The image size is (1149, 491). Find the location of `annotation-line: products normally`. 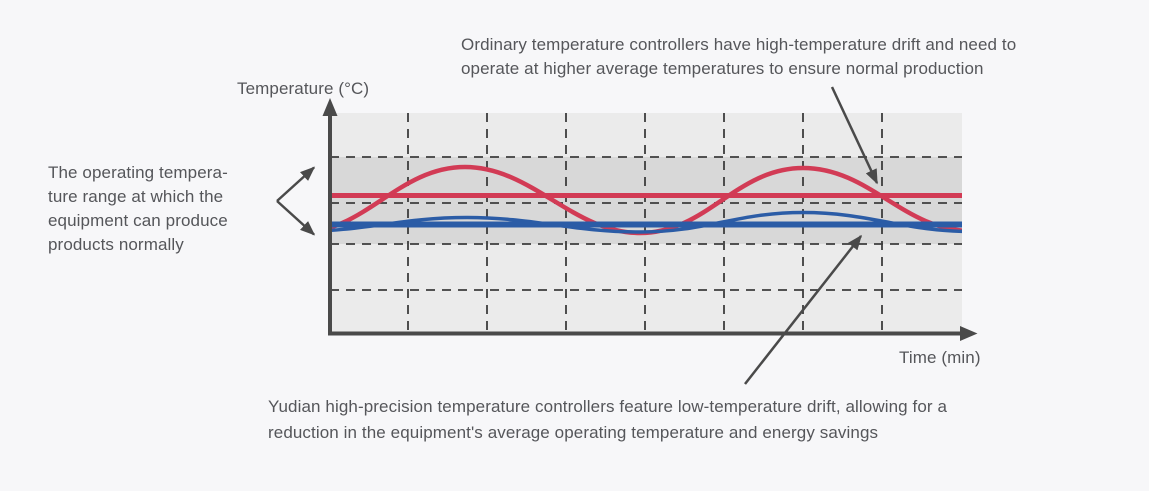

annotation-line: products normally is located at coordinates (116, 244).